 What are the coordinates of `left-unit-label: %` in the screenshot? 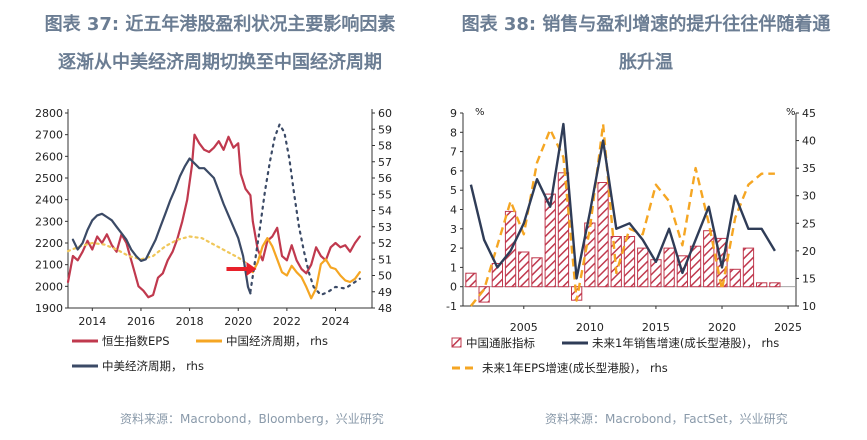 It's located at (480, 112).